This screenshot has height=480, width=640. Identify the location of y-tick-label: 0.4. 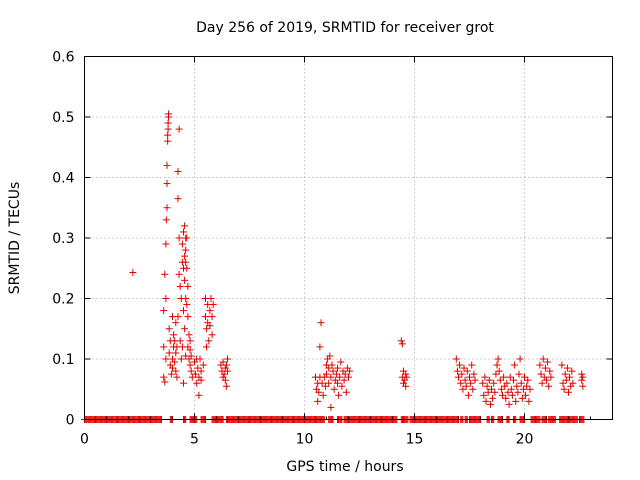
(63, 179).